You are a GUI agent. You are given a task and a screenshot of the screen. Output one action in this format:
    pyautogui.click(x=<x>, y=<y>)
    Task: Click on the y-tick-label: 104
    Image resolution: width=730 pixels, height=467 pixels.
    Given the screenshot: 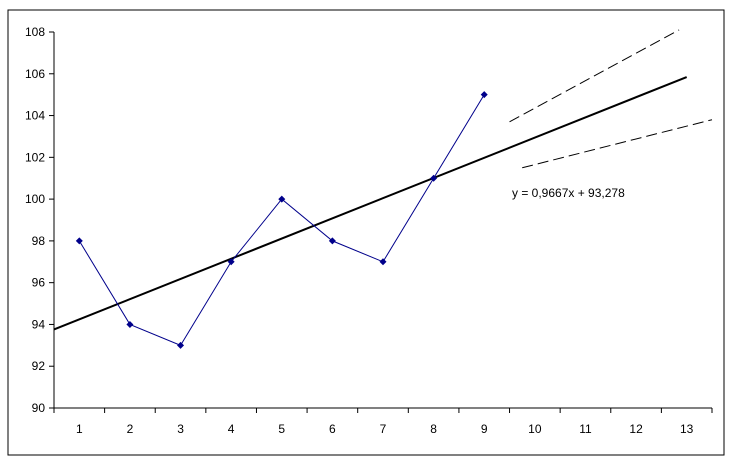 What is the action you would take?
    pyautogui.click(x=35, y=116)
    